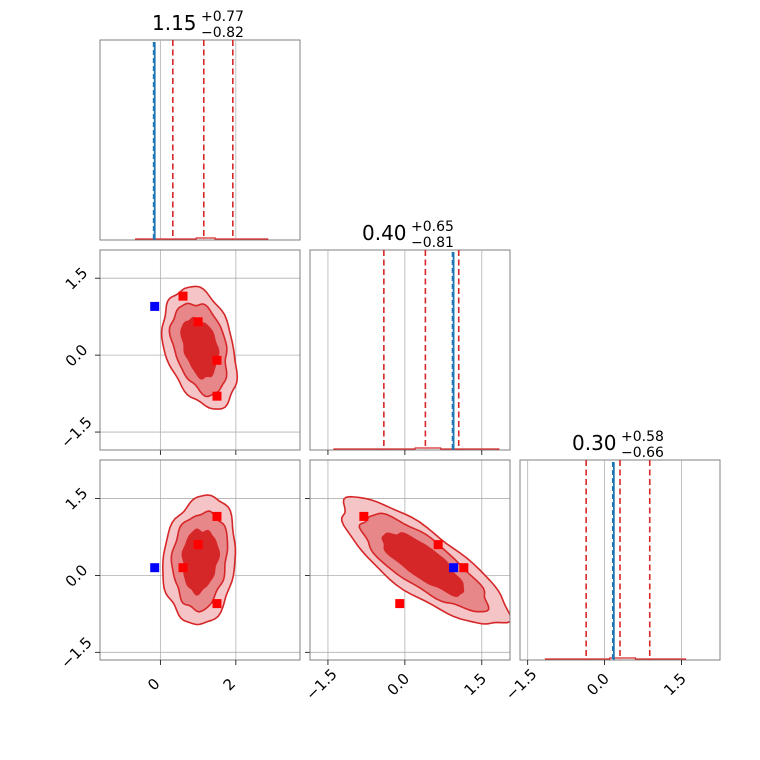 Image resolution: width=760 pixels, height=760 pixels. Describe the element at coordinates (174, 23) in the screenshot. I see `title-p0-value: 1.15` at that location.